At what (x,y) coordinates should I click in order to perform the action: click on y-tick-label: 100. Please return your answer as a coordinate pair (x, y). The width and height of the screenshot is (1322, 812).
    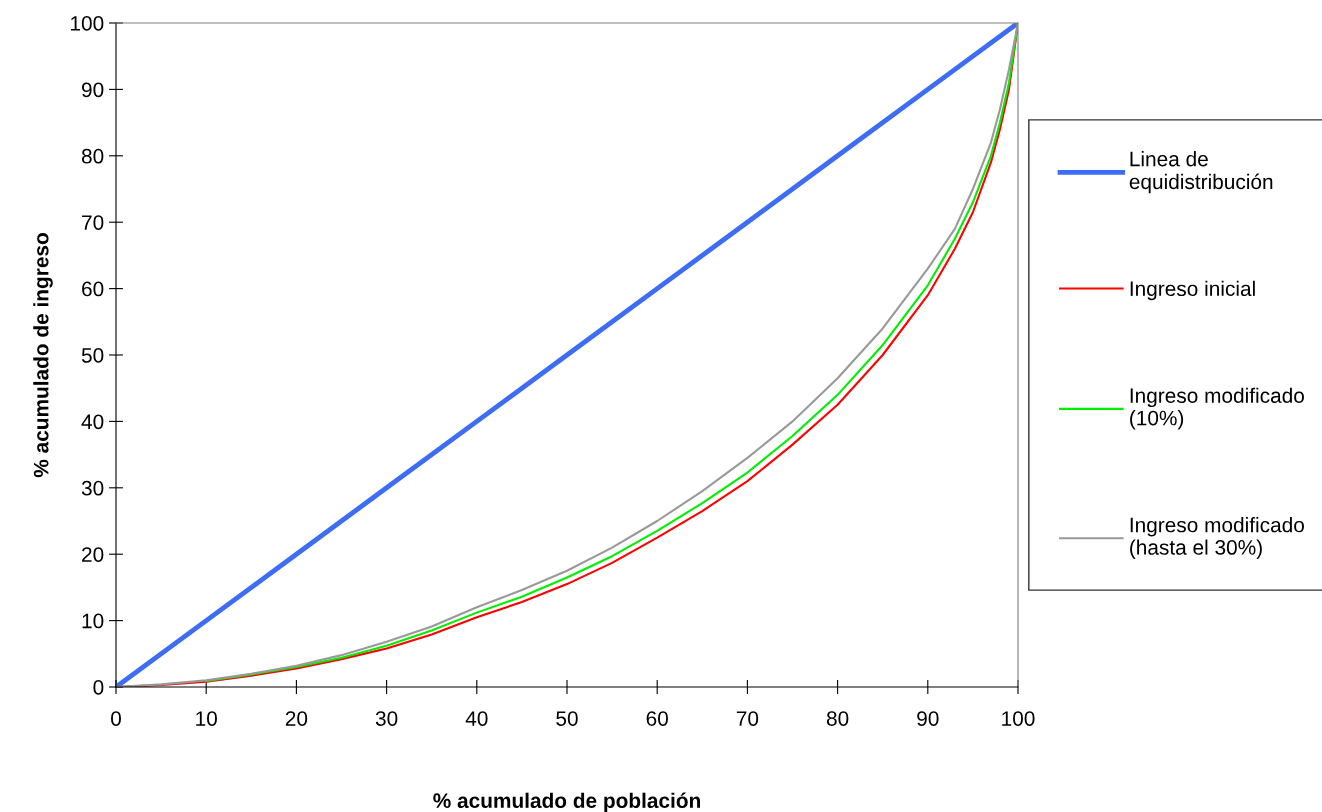
    Looking at the image, I should click on (87, 23).